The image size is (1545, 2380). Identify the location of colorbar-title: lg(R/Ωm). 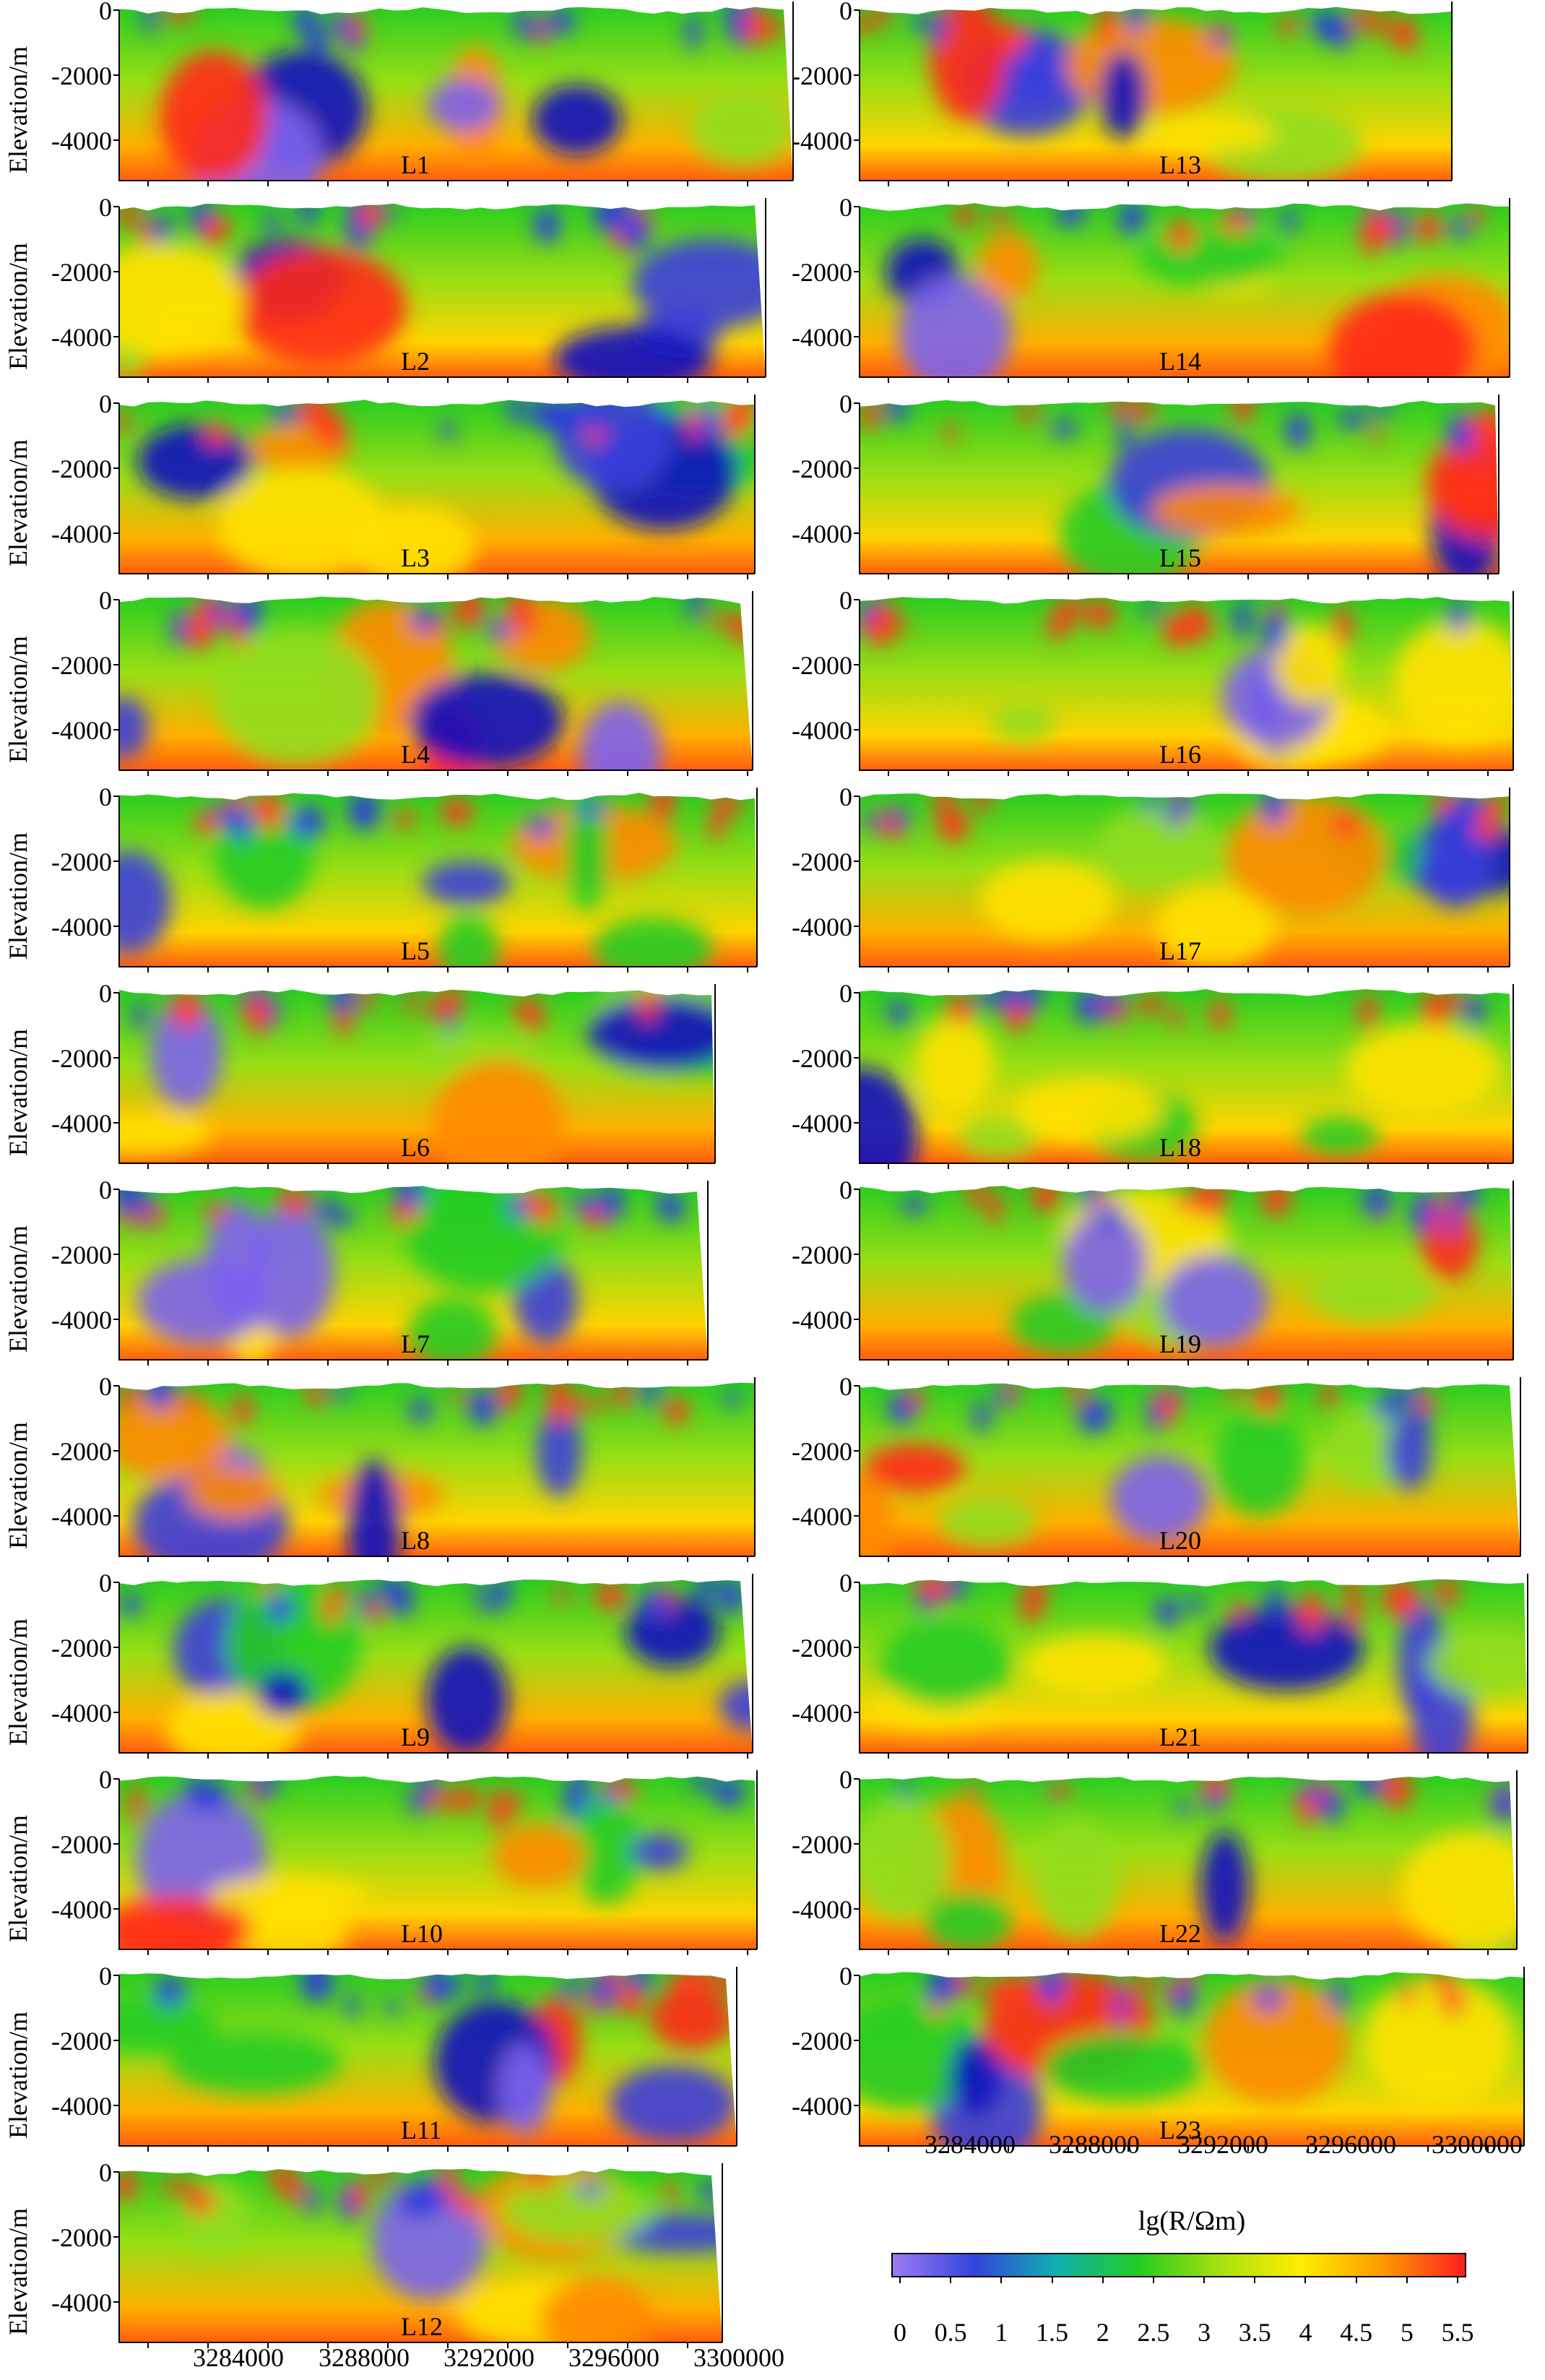
(1192, 2221).